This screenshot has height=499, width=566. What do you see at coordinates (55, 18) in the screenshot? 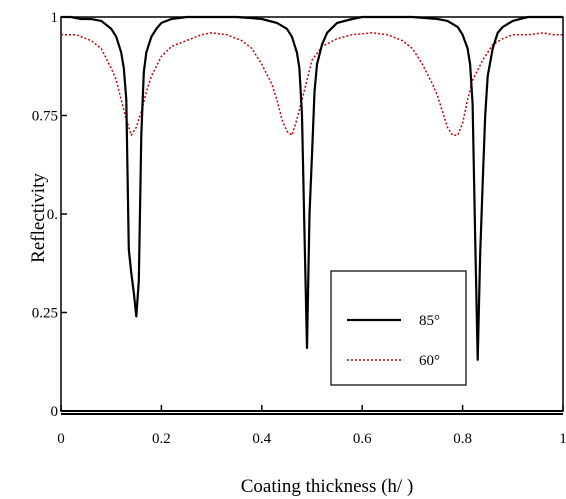
I see `y-tick-label: 1` at bounding box center [55, 18].